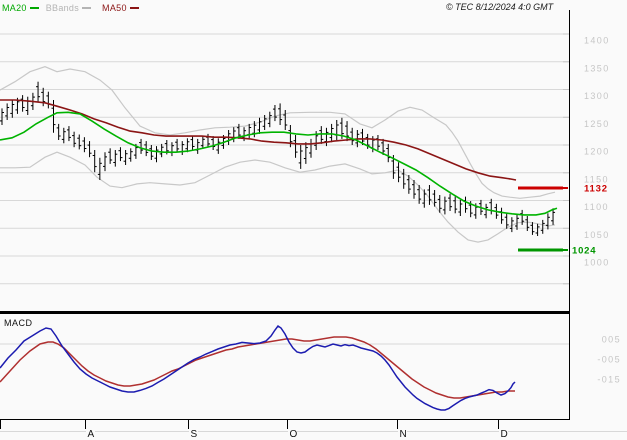 This screenshot has height=440, width=627. I want to click on price-axis-label: 1300, so click(597, 96).